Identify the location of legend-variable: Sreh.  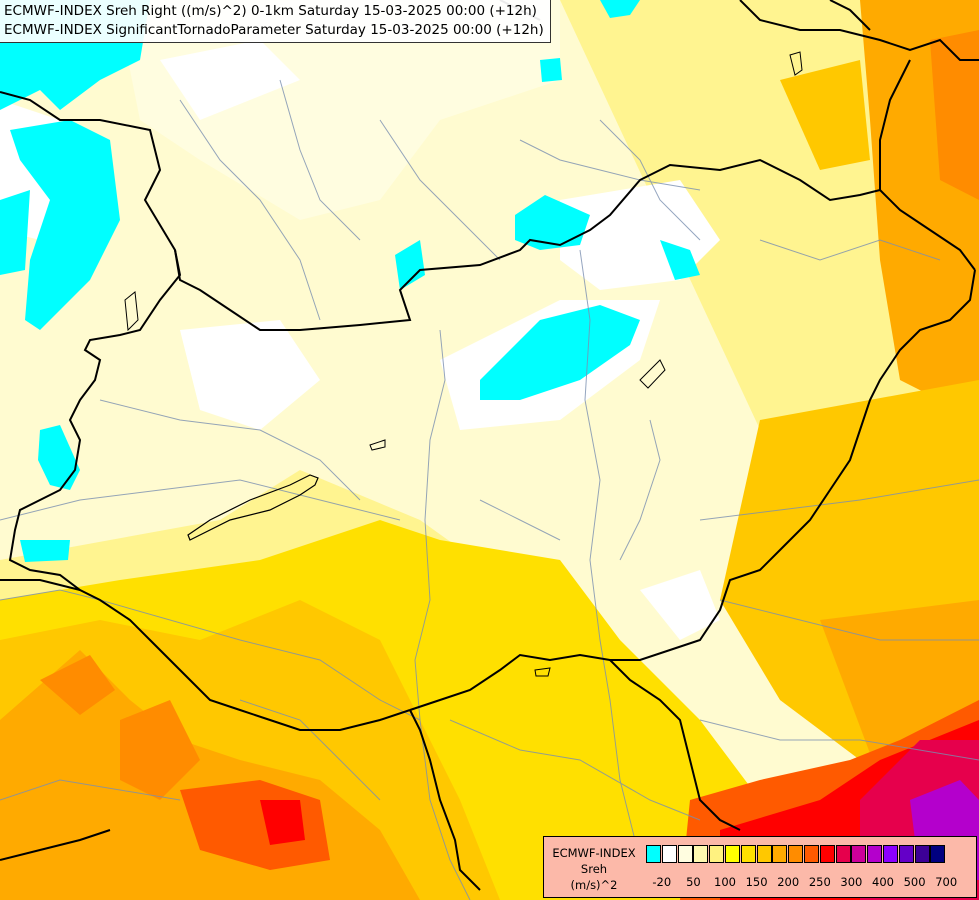
(594, 869).